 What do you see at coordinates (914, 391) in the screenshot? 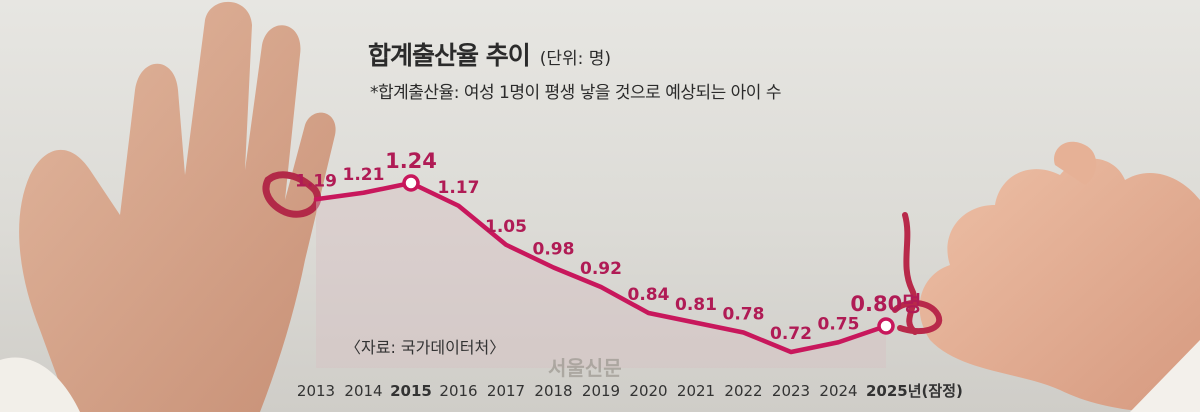
I see `x-tick-label-2025: 2025년(잠정)` at bounding box center [914, 391].